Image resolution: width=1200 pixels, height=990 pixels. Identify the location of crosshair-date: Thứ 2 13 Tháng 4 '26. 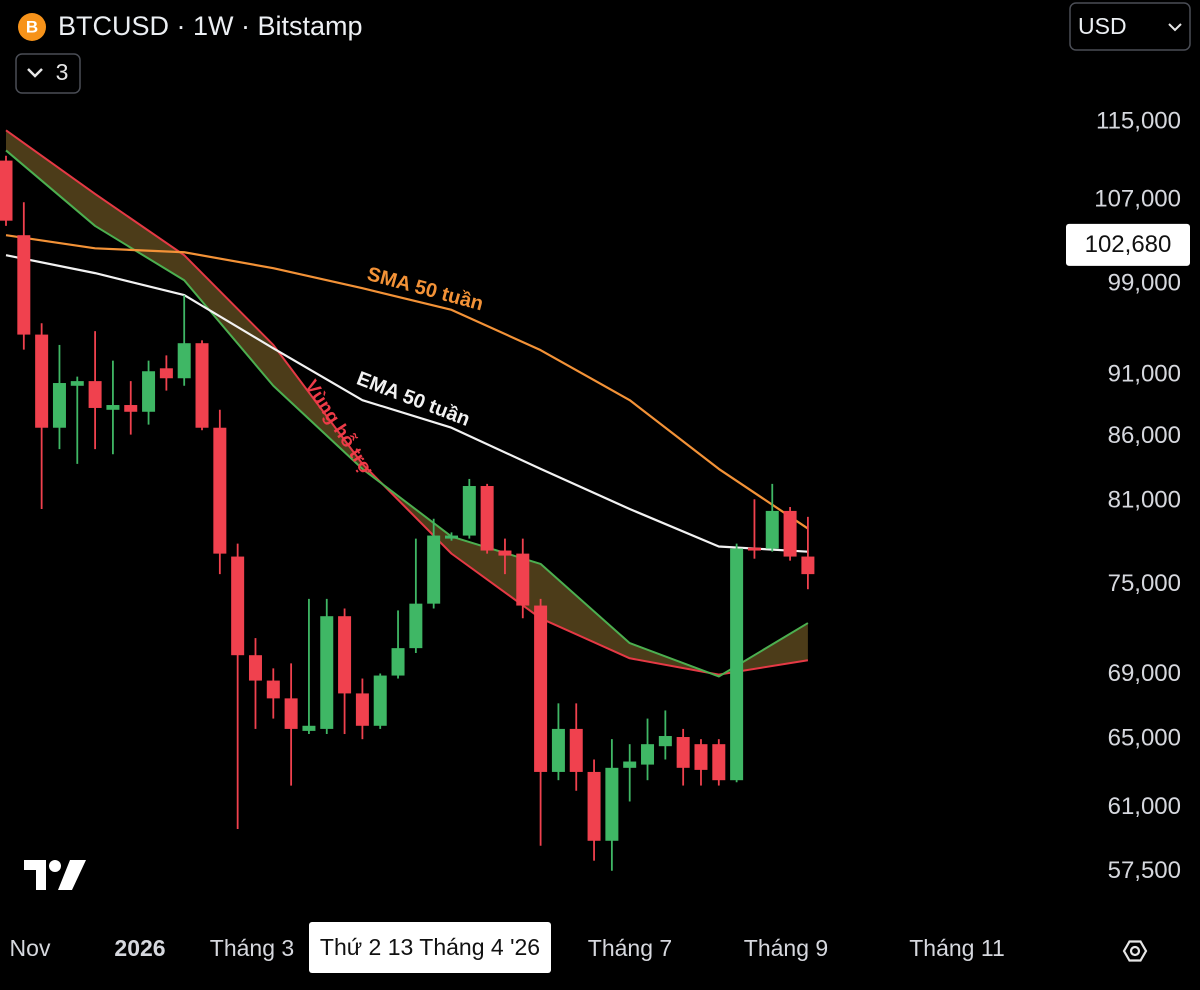
(430, 947).